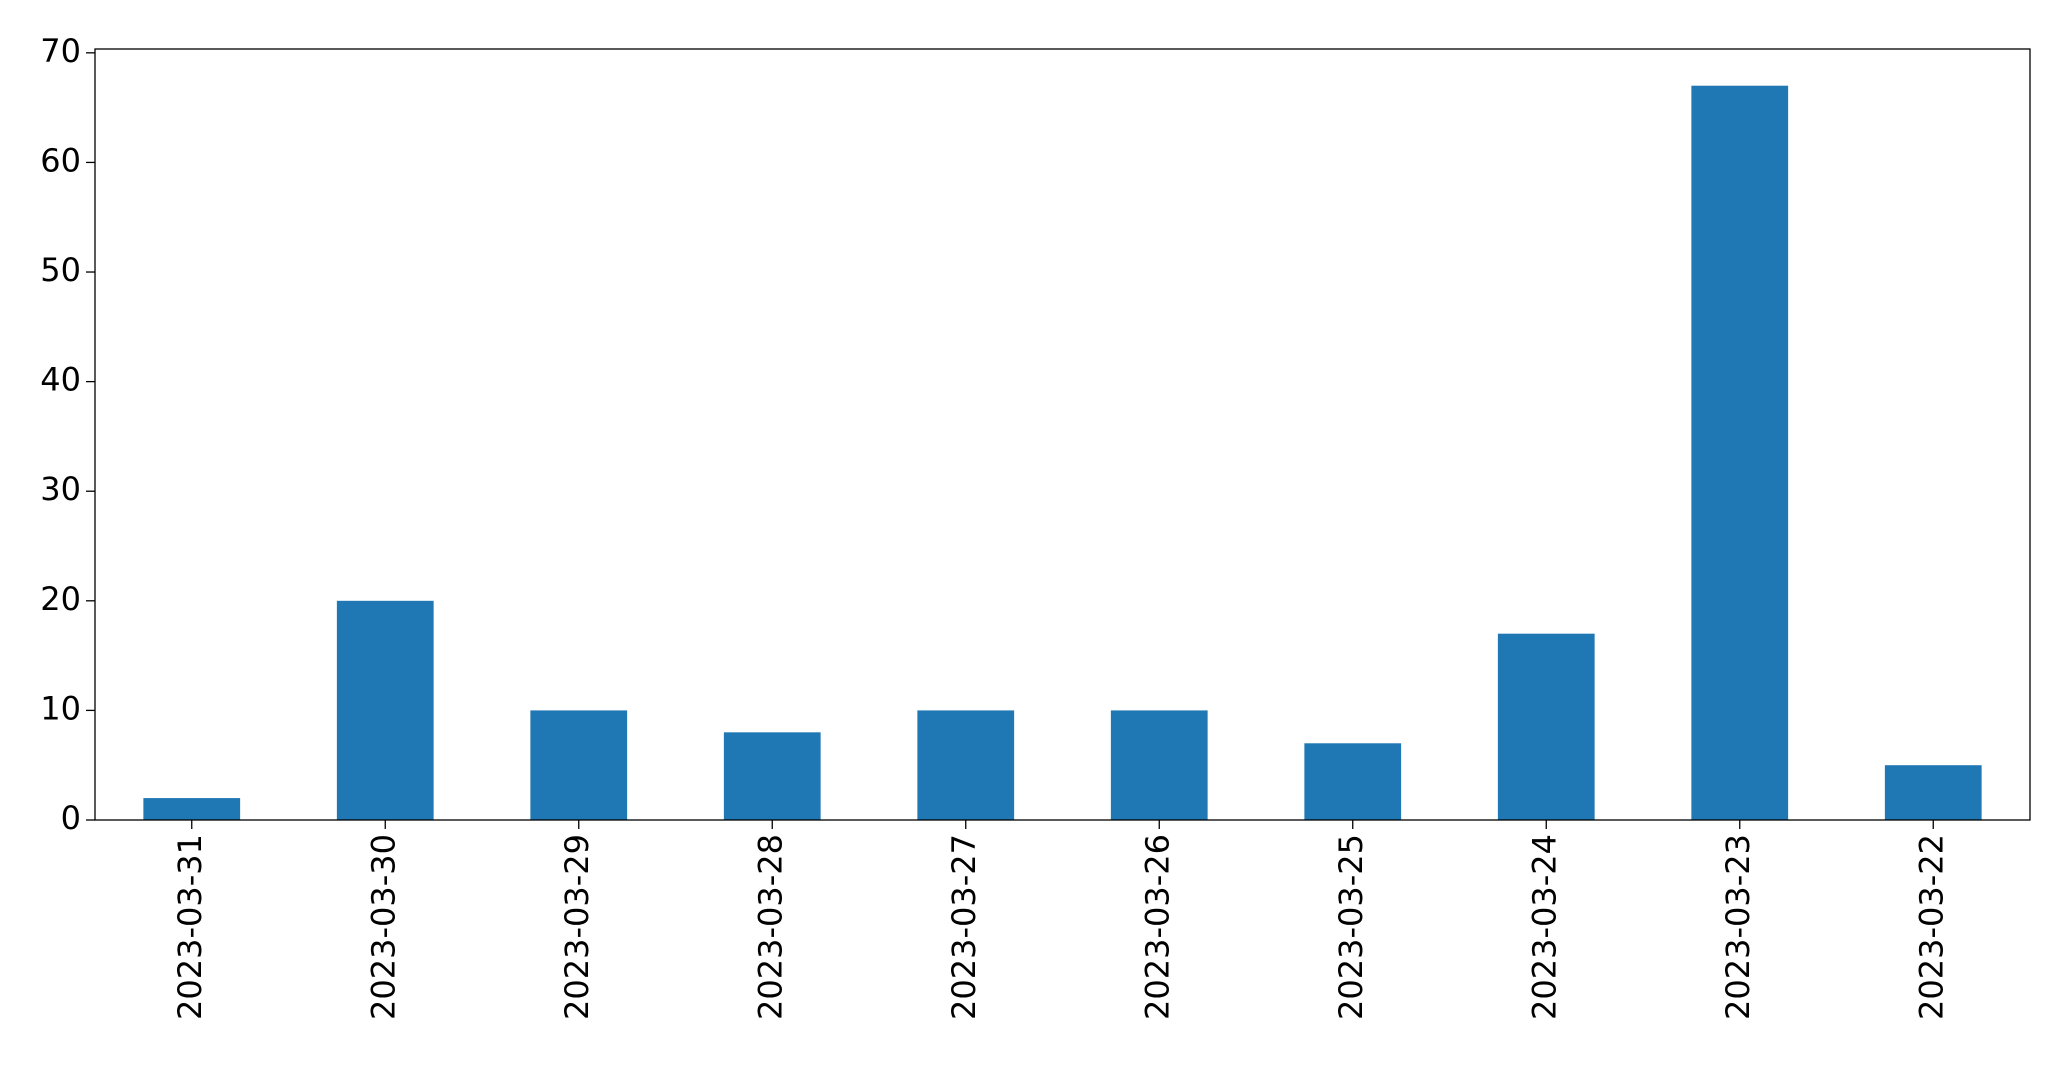 The image size is (2071, 1071). Describe the element at coordinates (60, 160) in the screenshot. I see `y-tick-label: 60` at that location.